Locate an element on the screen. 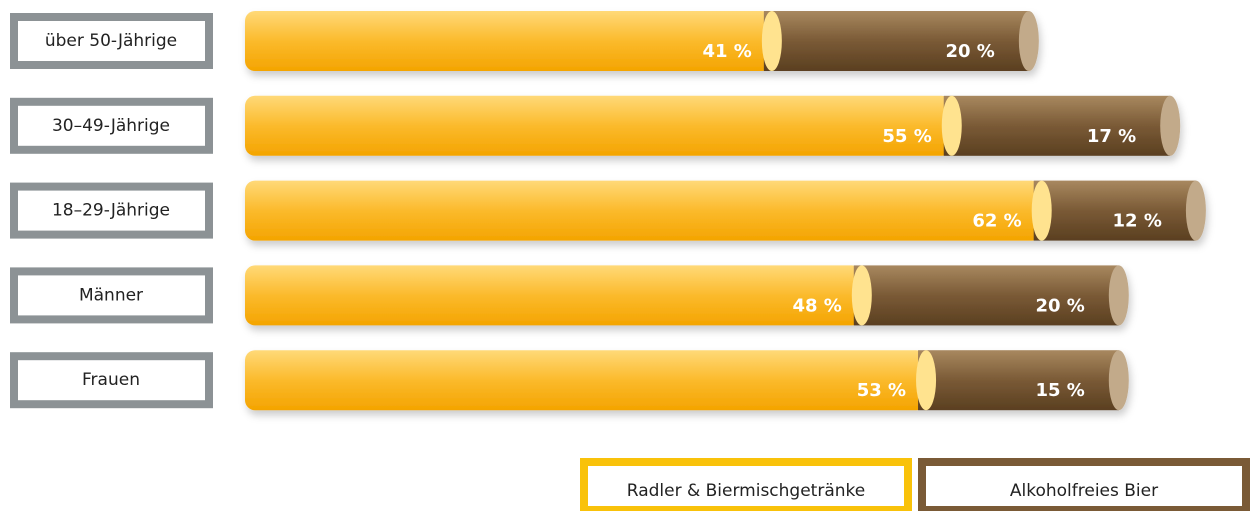  category-label: 18–29-Jährige is located at coordinates (111, 211).